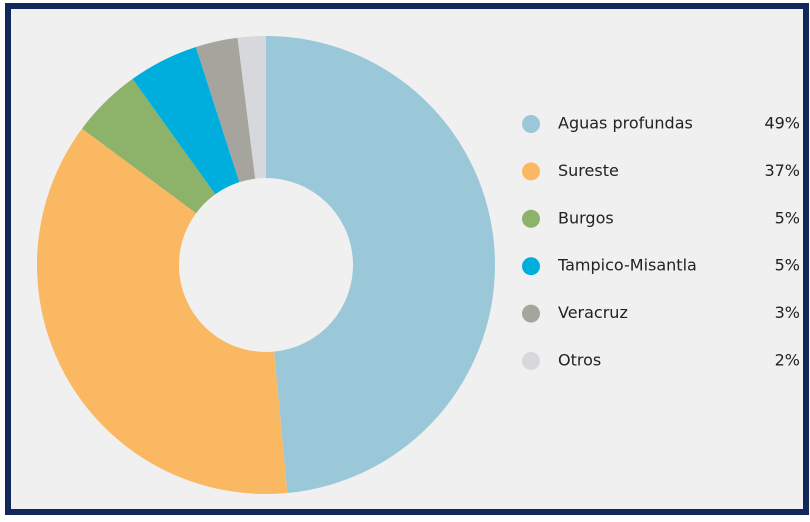 The height and width of the screenshot is (522, 810). I want to click on legend-value: 37%, so click(782, 170).